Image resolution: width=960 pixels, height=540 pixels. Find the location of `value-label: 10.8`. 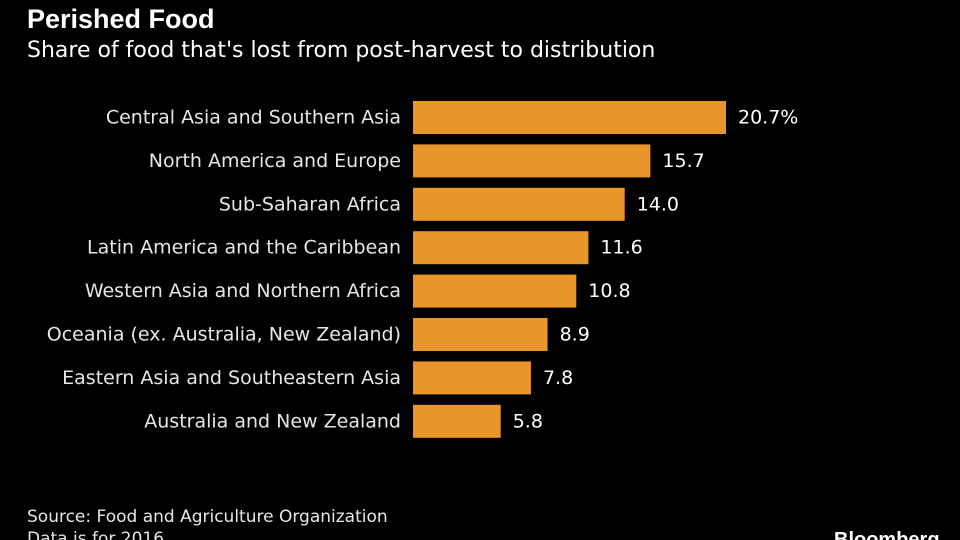

value-label: 10.8 is located at coordinates (609, 291).